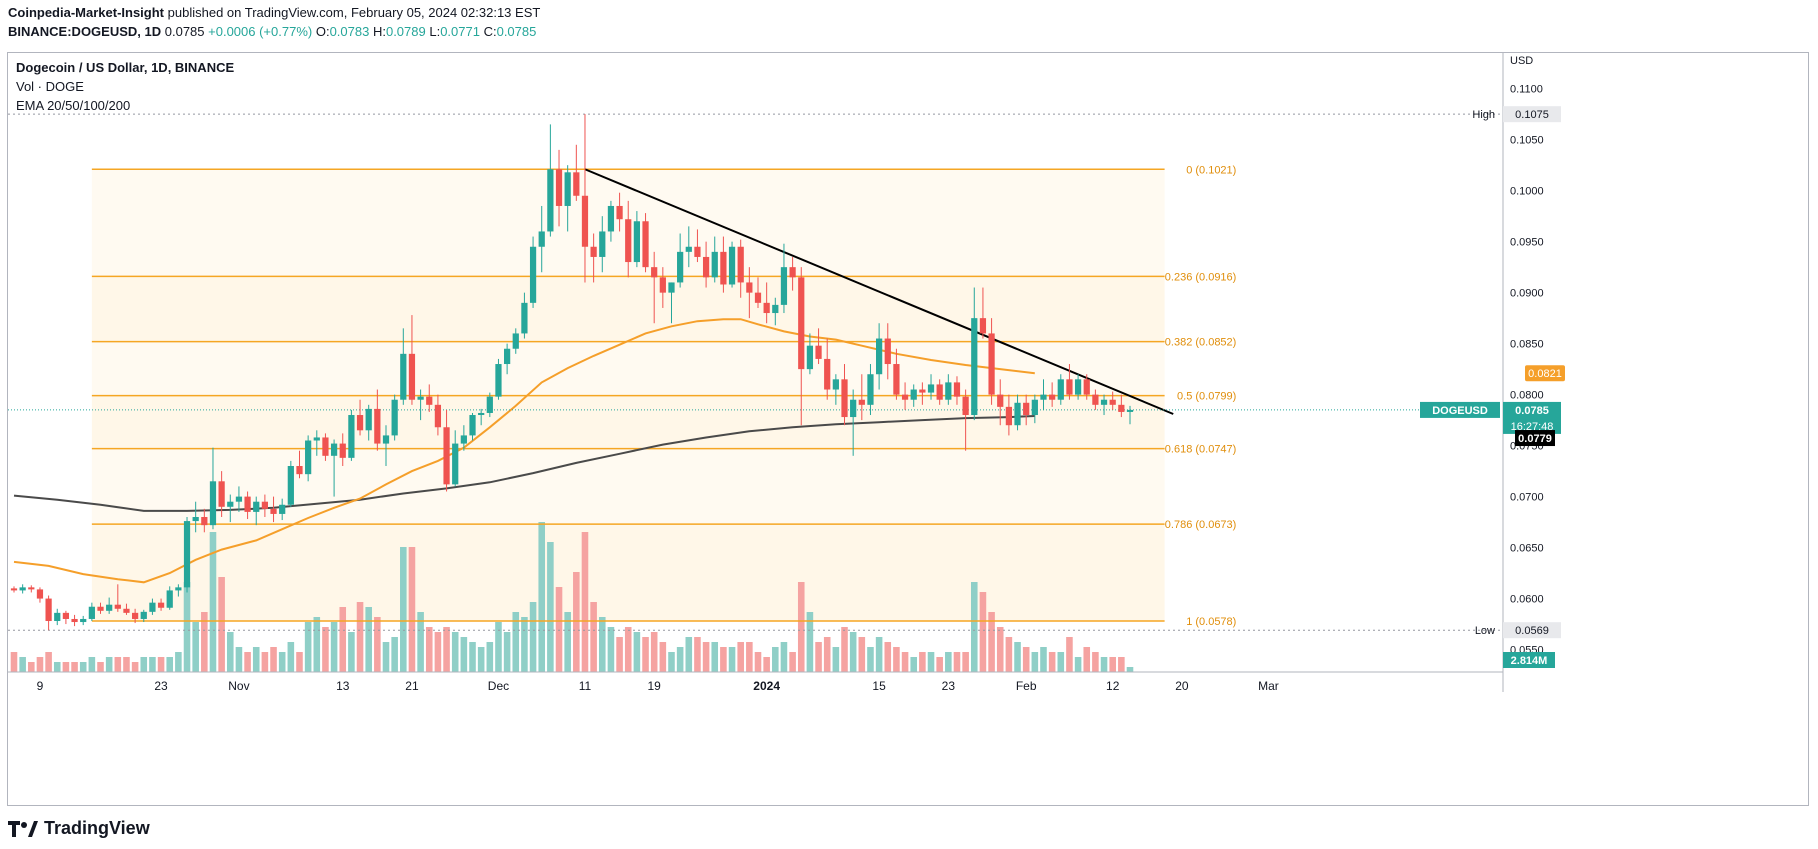 The height and width of the screenshot is (849, 1818). I want to click on symbol-tag-bg, so click(1460, 409).